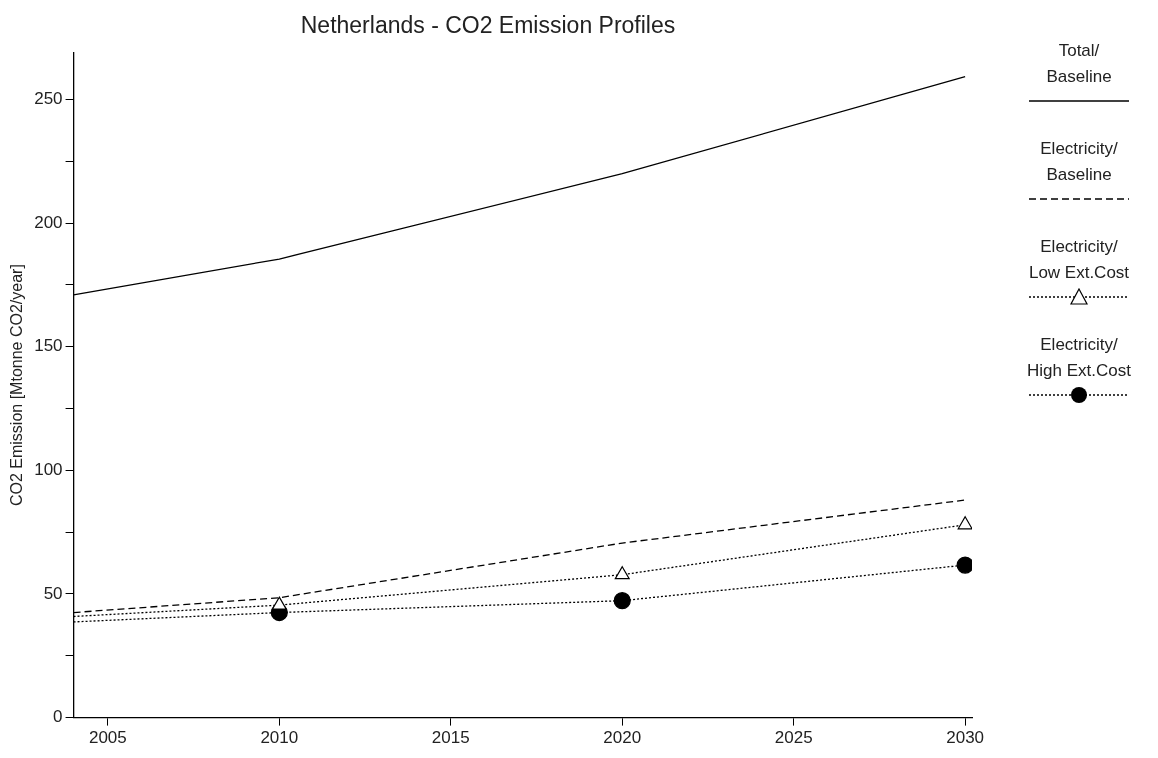  I want to click on y-tick-label: 0, so click(58, 717).